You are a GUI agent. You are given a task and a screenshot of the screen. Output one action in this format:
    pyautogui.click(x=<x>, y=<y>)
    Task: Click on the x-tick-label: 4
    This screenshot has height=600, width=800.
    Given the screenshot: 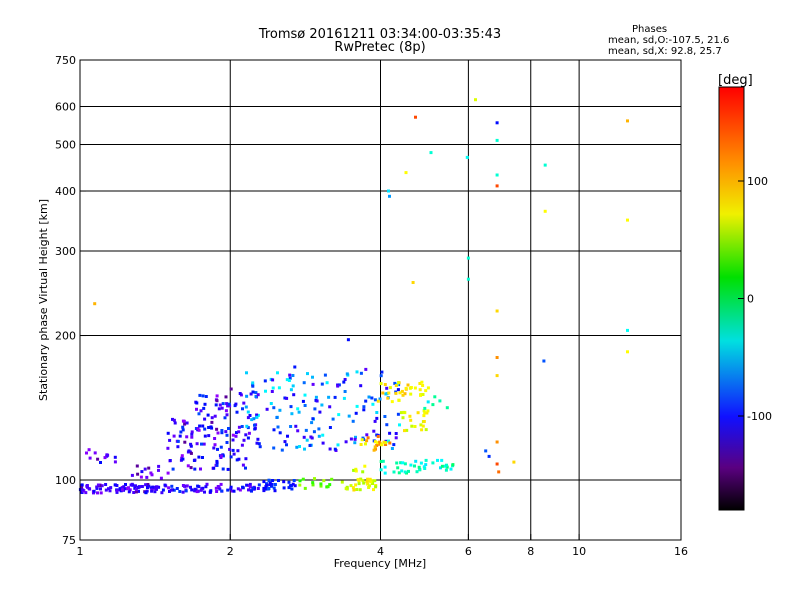 What is the action you would take?
    pyautogui.click(x=380, y=551)
    